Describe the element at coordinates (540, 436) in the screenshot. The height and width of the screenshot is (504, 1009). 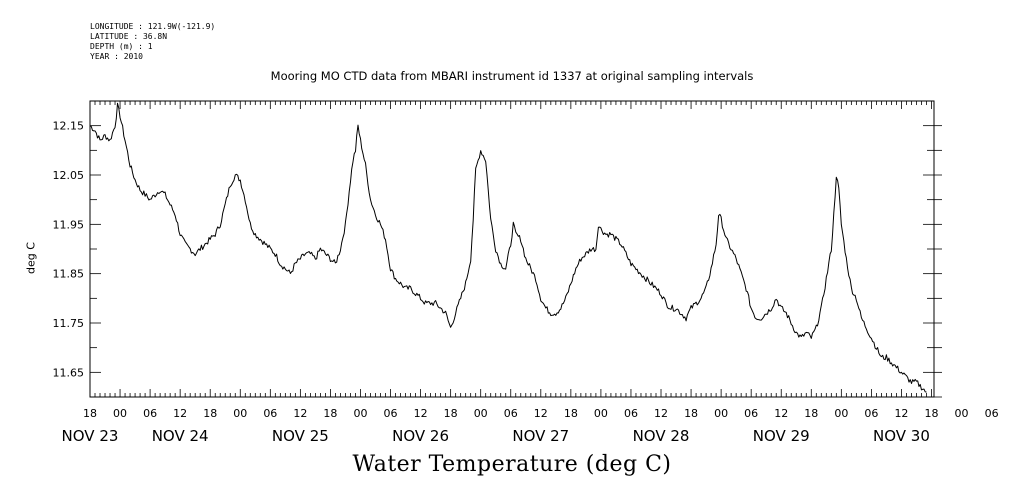
I see `x-date-label: NOV 27` at that location.